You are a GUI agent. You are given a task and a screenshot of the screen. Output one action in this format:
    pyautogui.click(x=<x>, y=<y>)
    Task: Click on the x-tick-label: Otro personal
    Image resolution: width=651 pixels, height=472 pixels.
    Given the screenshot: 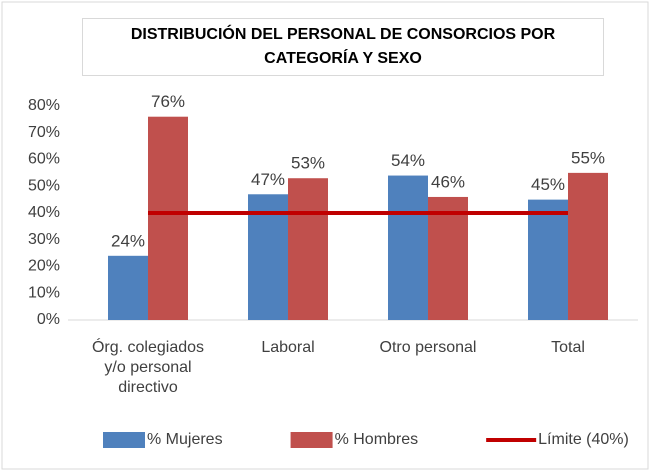 What is the action you would take?
    pyautogui.click(x=428, y=347)
    